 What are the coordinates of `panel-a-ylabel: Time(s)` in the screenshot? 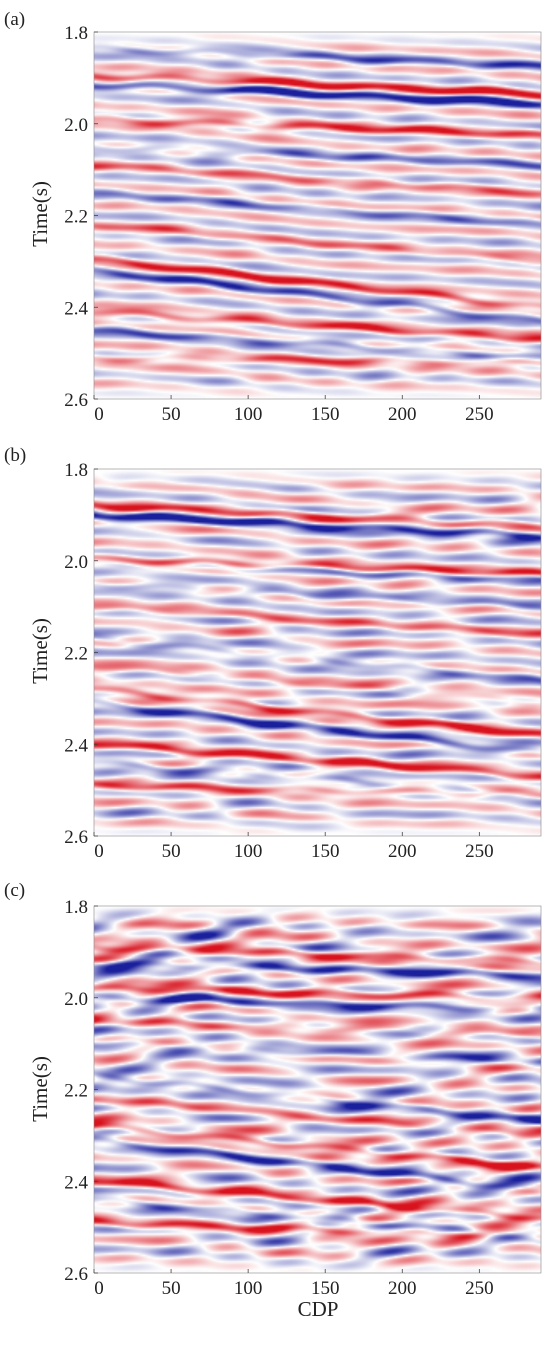 It's located at (40, 214).